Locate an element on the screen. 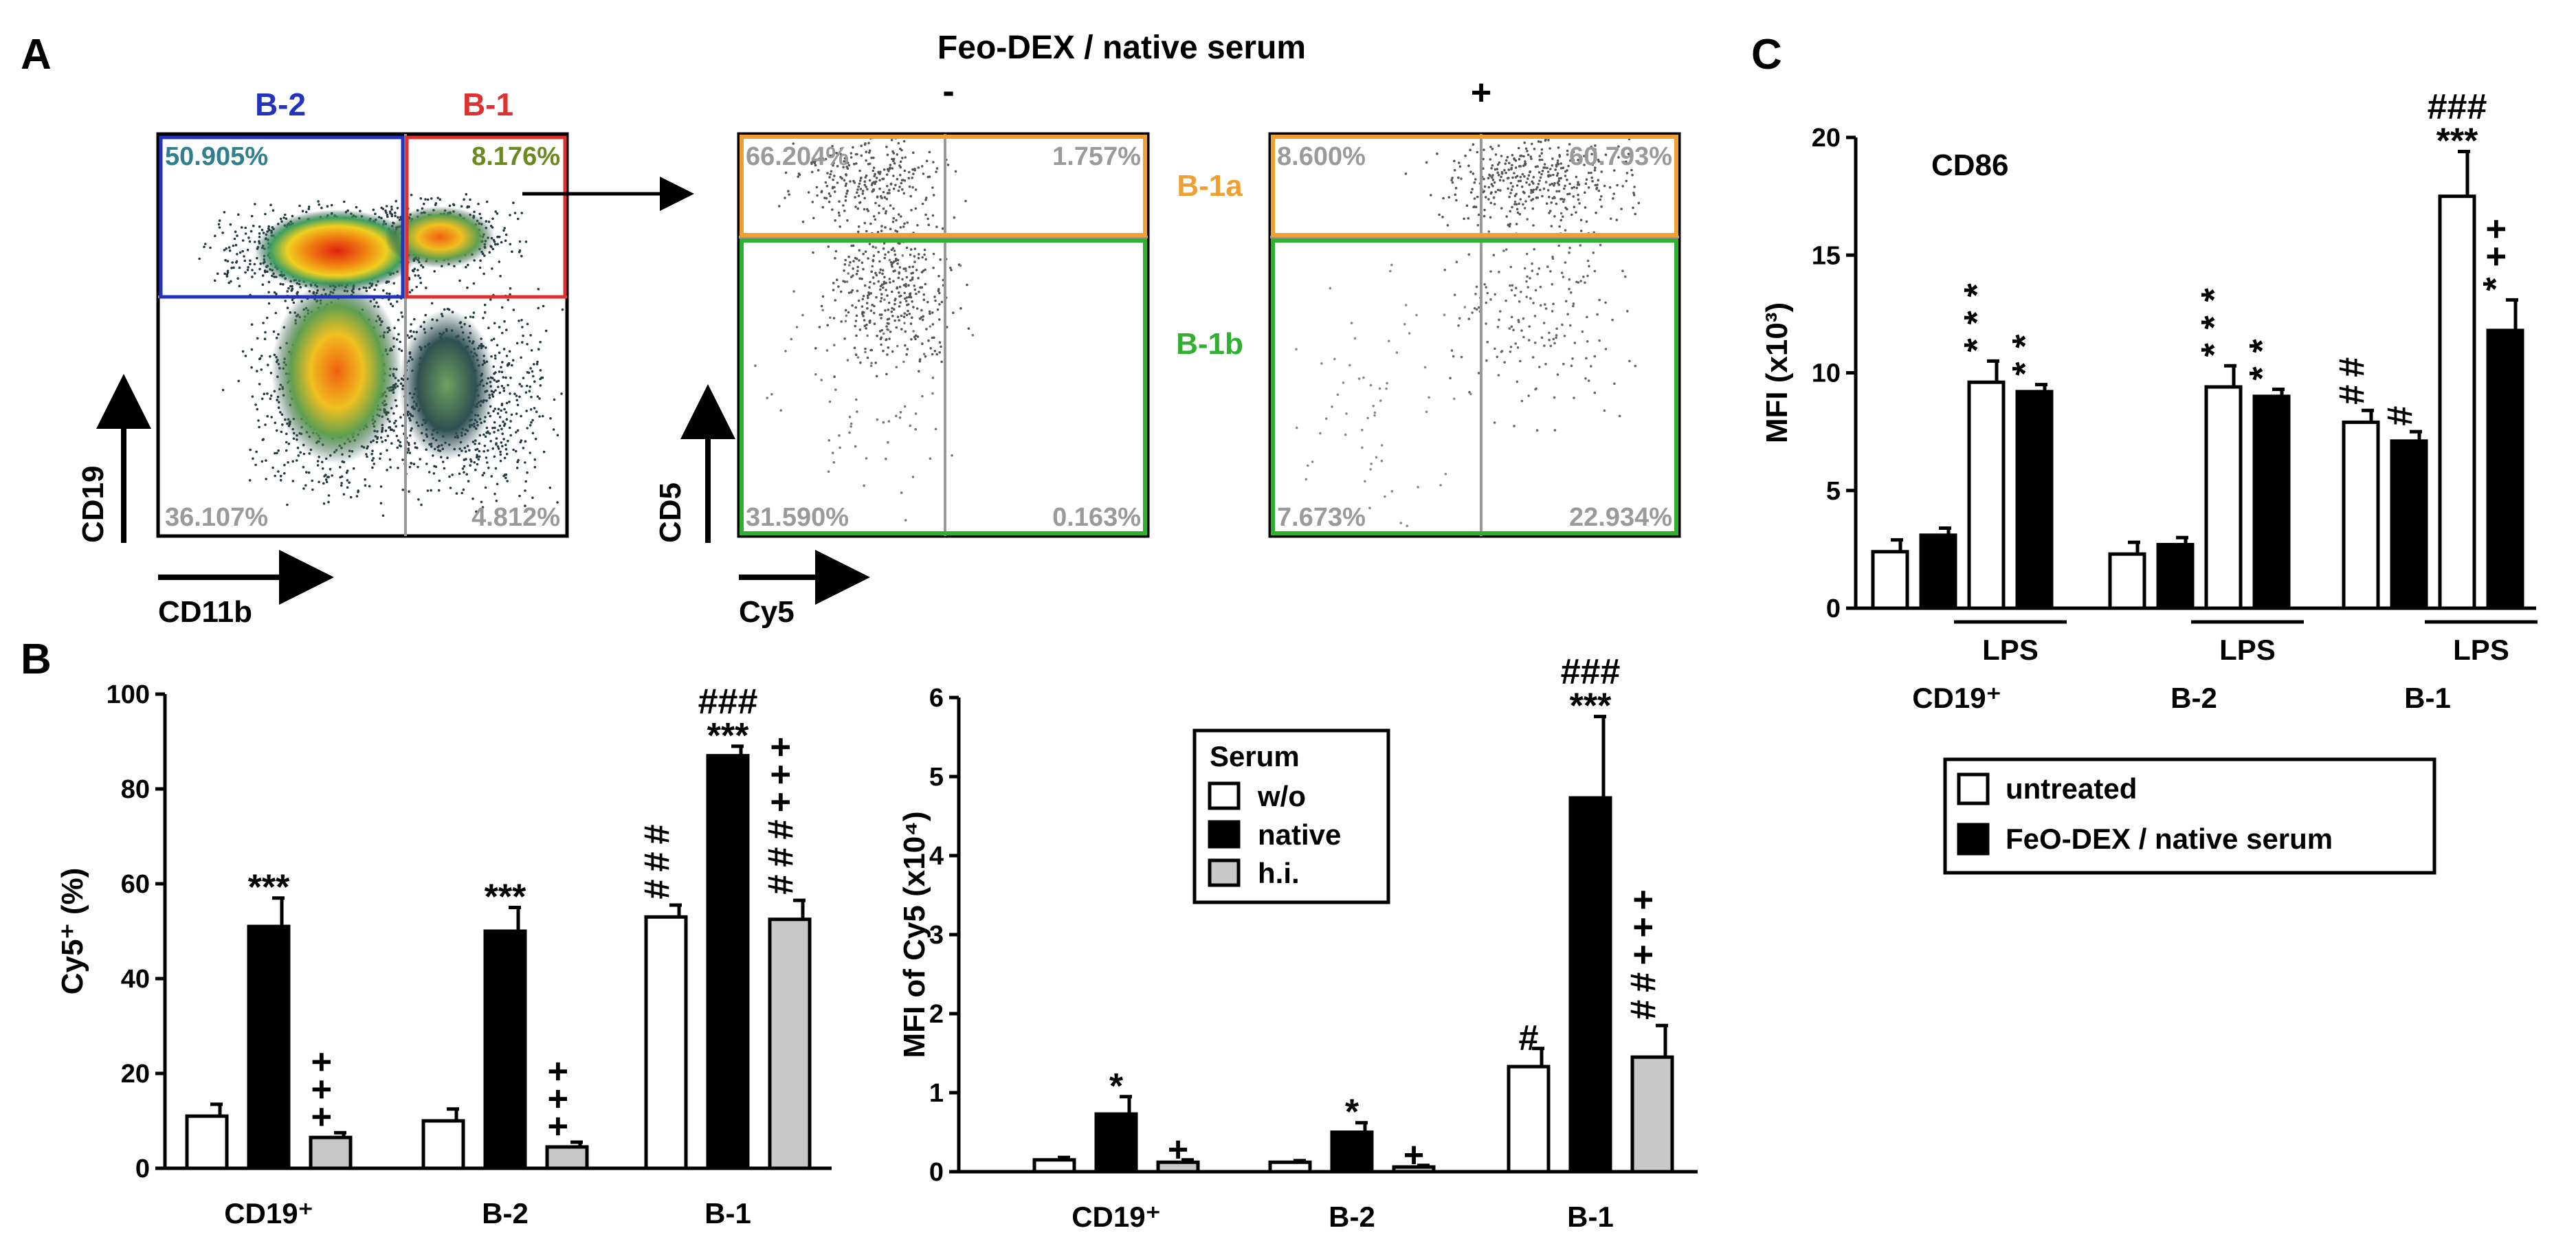 The height and width of the screenshot is (1248, 2576). legend-label-hi: h.i. is located at coordinates (1279, 873).